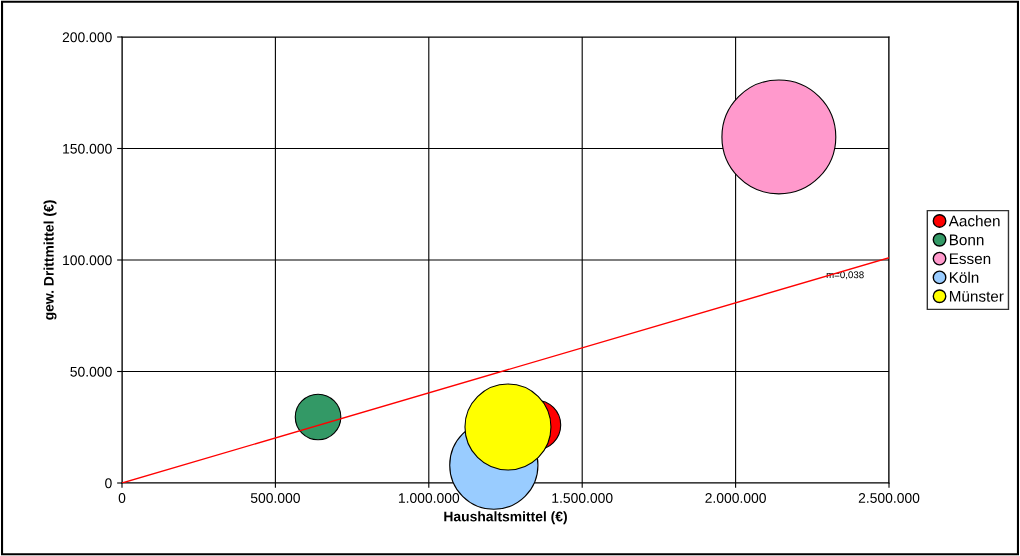  What do you see at coordinates (91, 371) in the screenshot?
I see `y-tick-label: 50.000` at bounding box center [91, 371].